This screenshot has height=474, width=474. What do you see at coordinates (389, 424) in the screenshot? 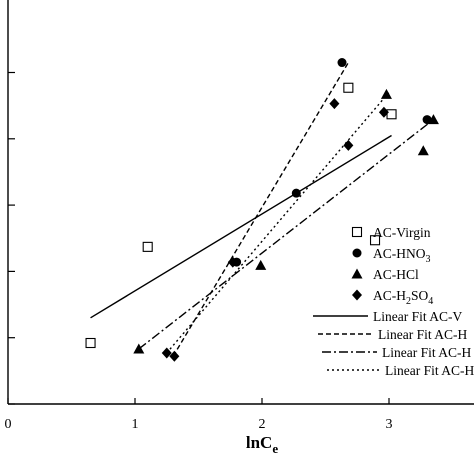
I see `x-tick-label-3: 3` at bounding box center [389, 424].